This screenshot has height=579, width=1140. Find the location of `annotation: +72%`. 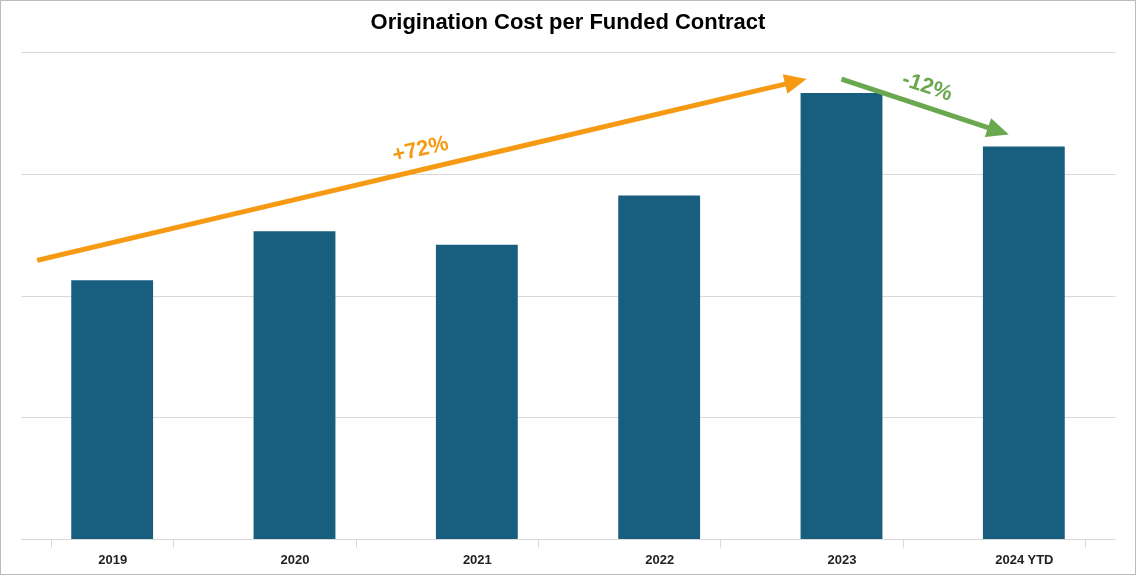

annotation: +72% is located at coordinates (420, 148).